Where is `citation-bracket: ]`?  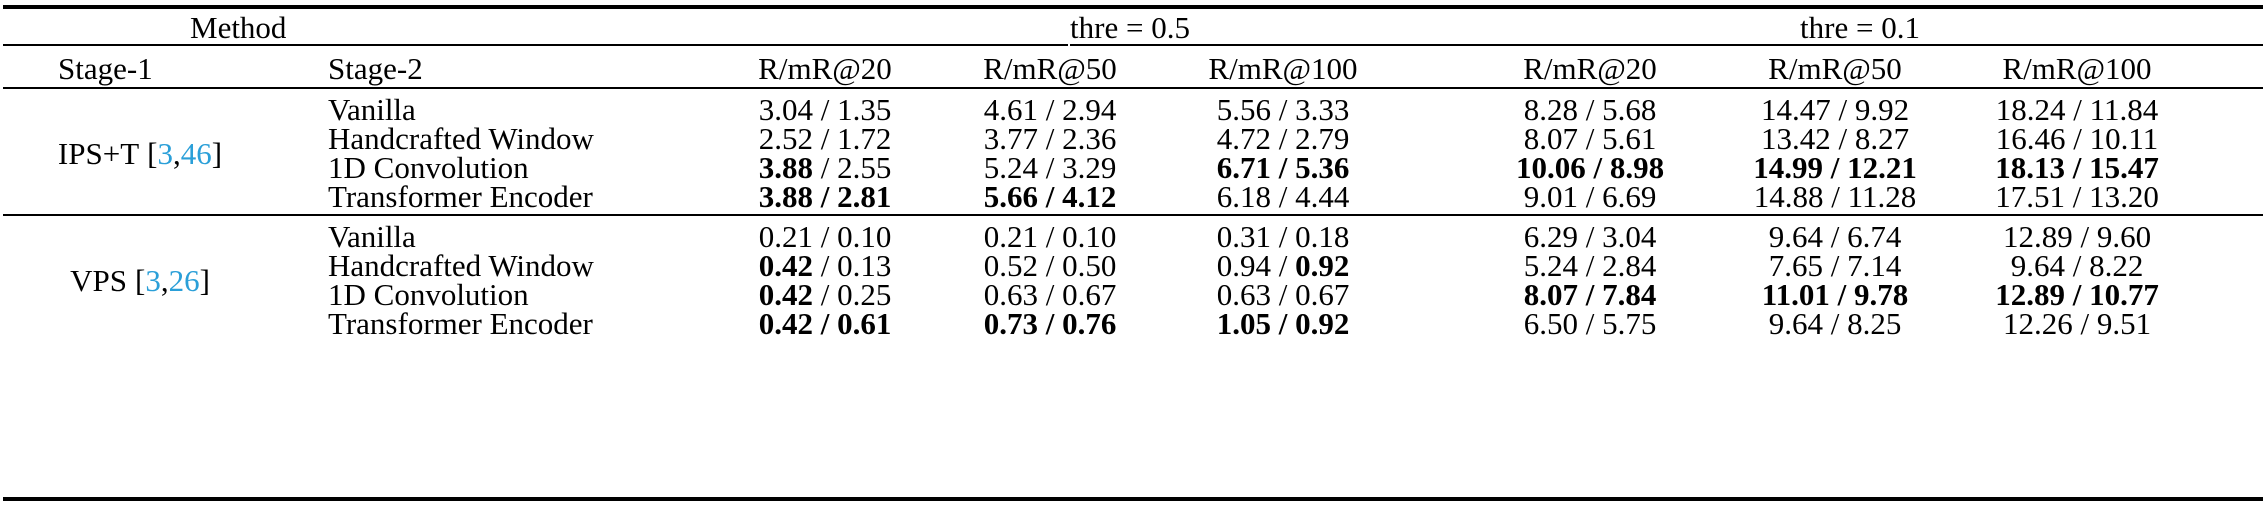 citation-bracket: ] is located at coordinates (217, 153).